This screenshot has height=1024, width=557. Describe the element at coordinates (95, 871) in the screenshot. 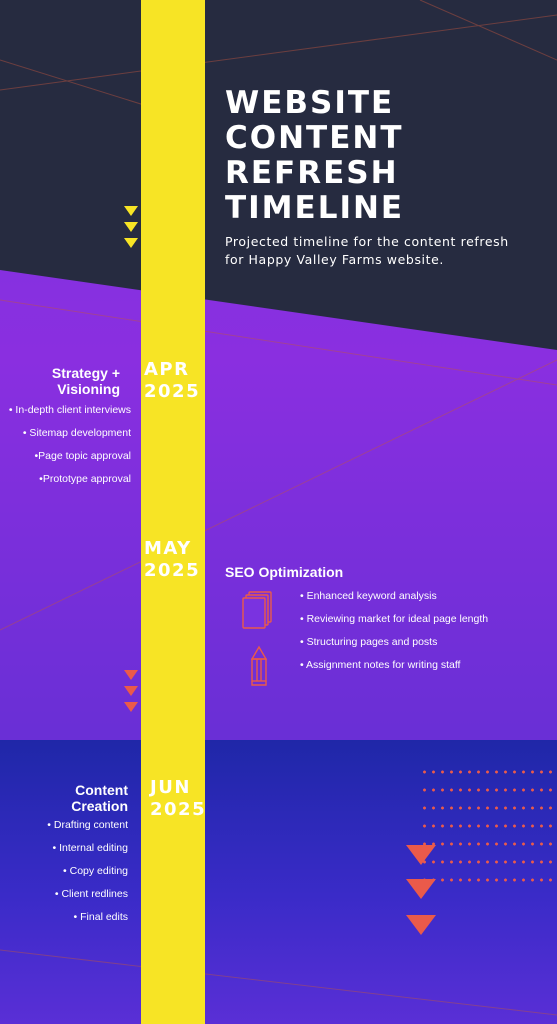

I see `task-item: • Copy editing` at that location.